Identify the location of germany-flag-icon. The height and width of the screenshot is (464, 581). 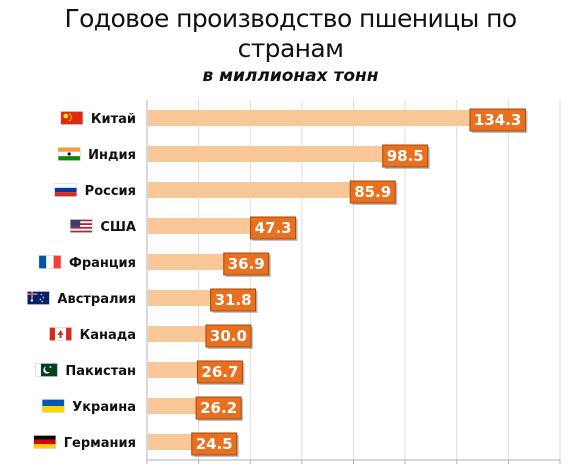
(44, 442).